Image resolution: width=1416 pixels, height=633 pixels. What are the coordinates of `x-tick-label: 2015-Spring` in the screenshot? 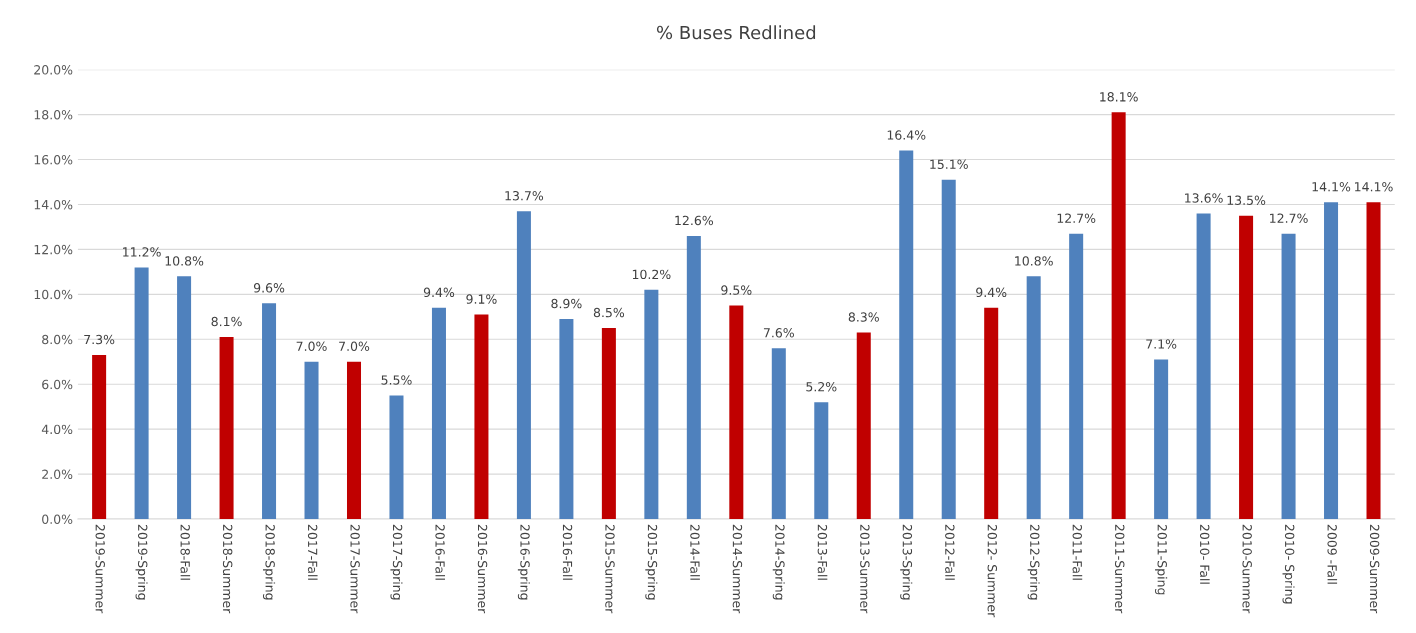 It's located at (651, 562).